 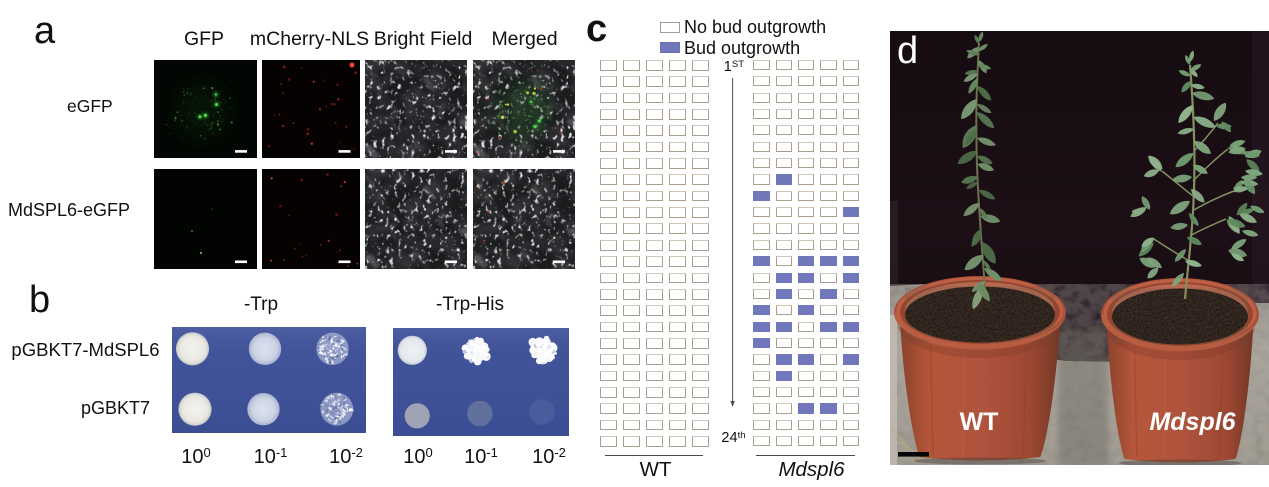 What do you see at coordinates (907, 51) in the screenshot?
I see `svg-text: d` at bounding box center [907, 51].